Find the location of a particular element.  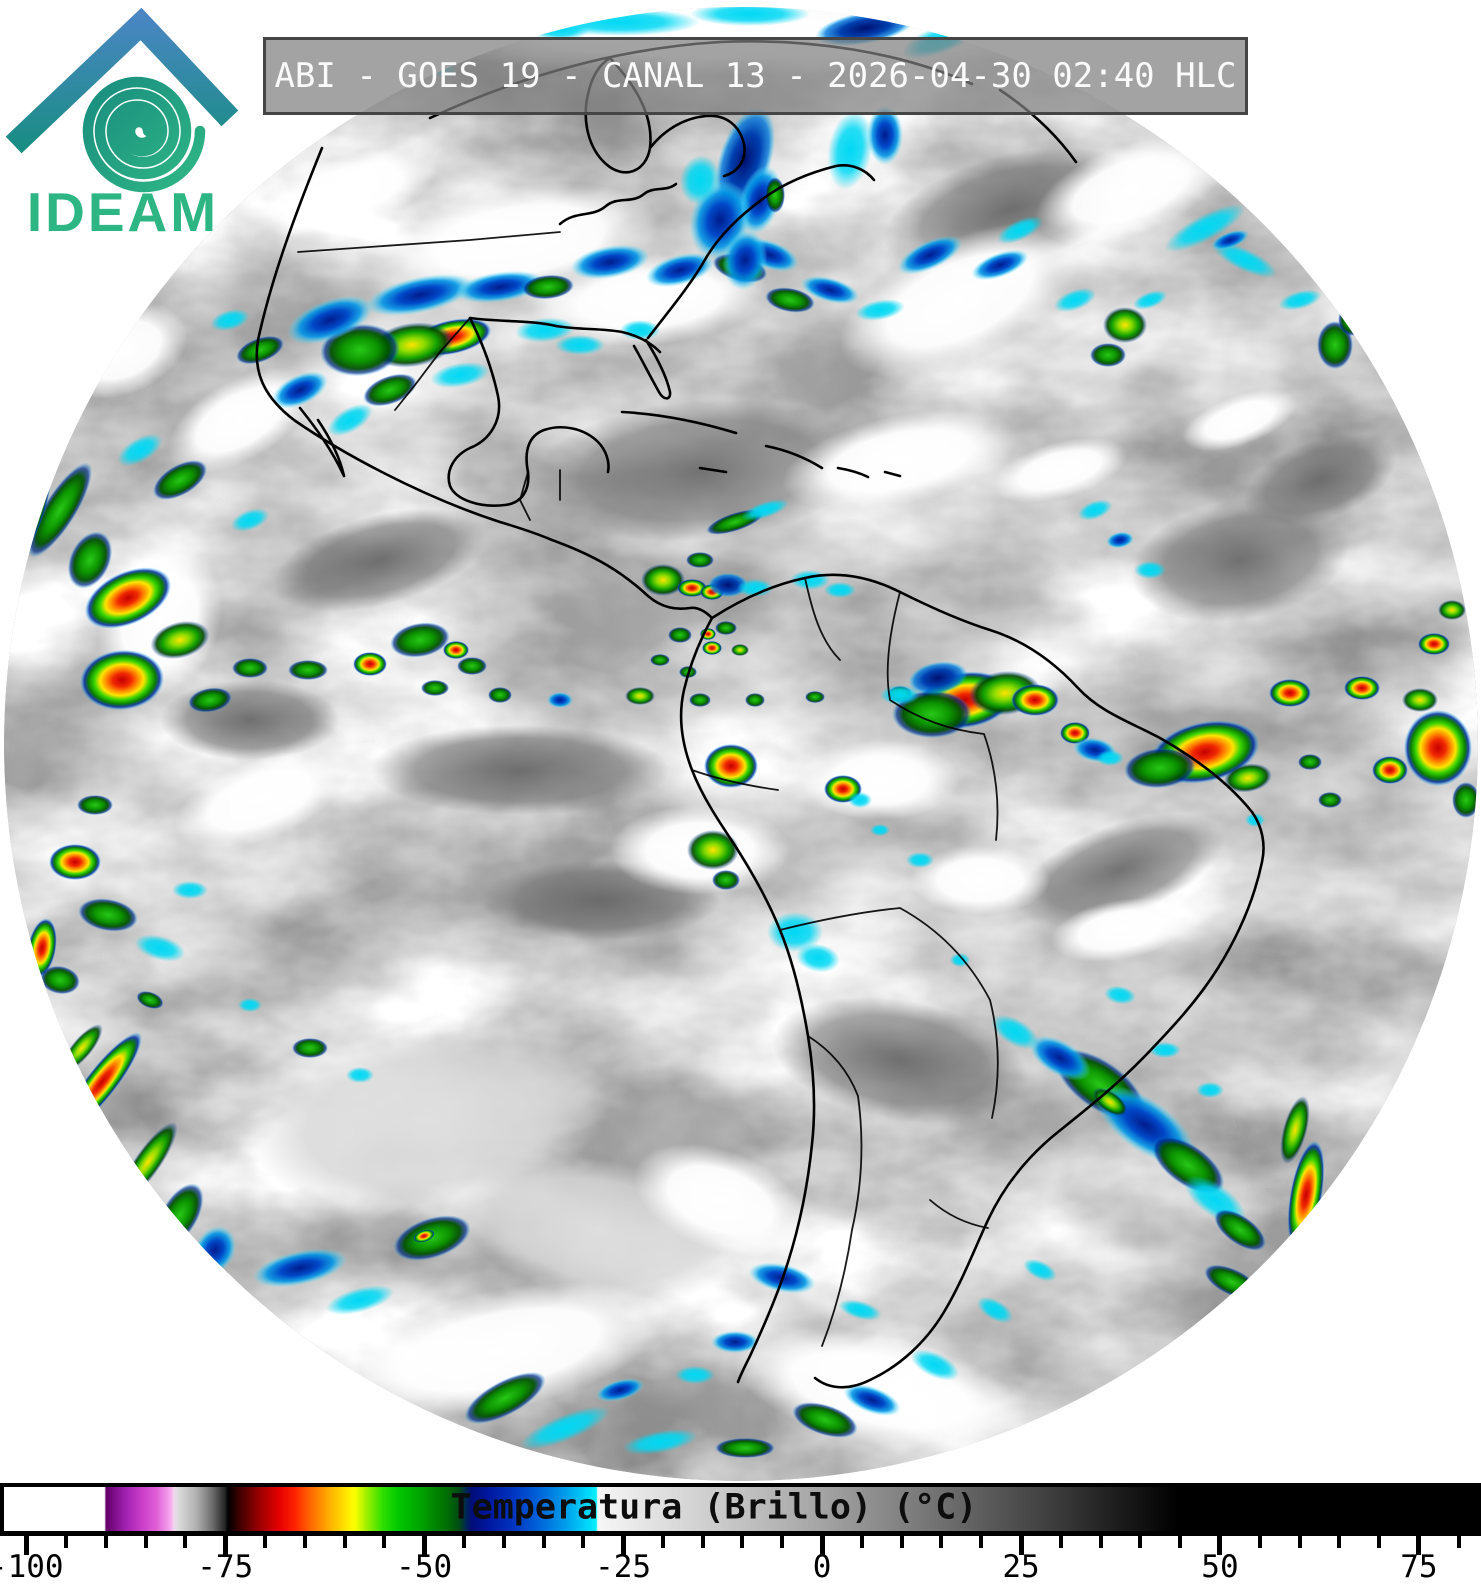

axis-tick-label: -75 is located at coordinates (225, 1567).